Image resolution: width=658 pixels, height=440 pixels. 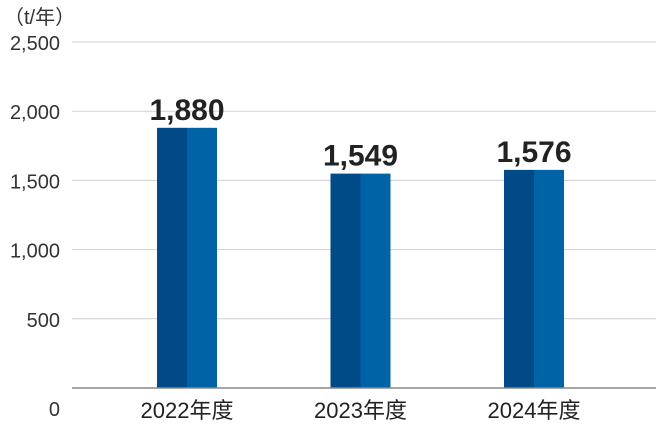 What do you see at coordinates (534, 410) in the screenshot?
I see `x-category-label: 2024年度` at bounding box center [534, 410].